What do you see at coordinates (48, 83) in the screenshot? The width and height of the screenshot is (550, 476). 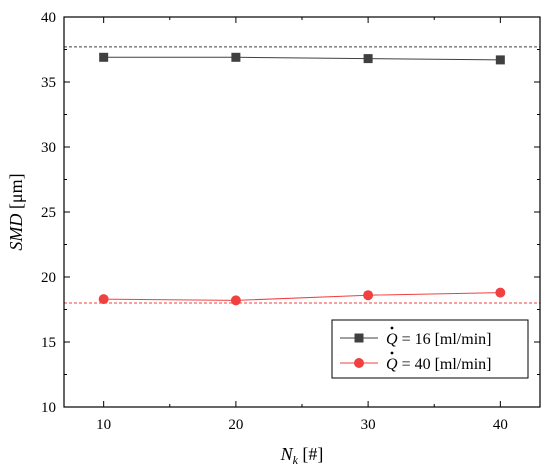 I see `y-tick-label: 35` at bounding box center [48, 83].